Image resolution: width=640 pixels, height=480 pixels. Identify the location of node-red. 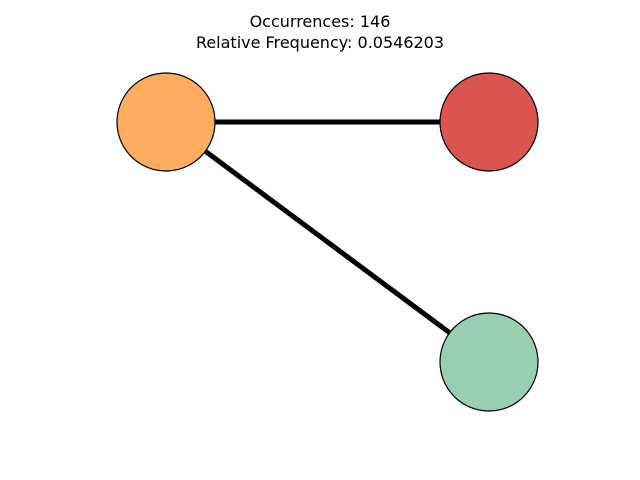
(489, 122).